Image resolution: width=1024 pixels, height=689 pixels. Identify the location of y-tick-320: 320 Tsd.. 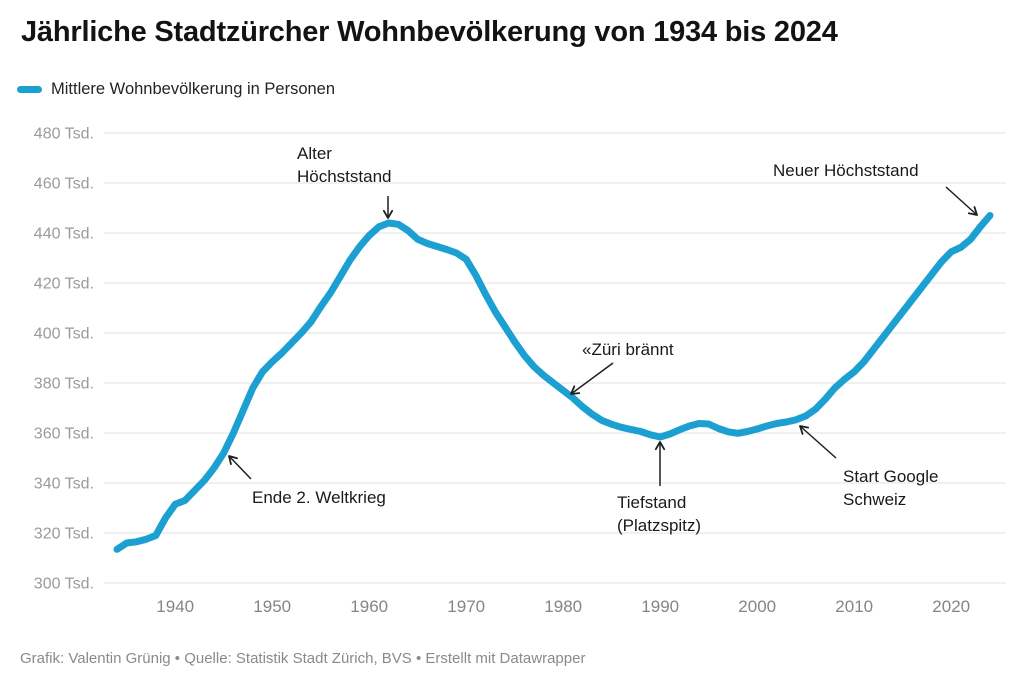
(64, 534).